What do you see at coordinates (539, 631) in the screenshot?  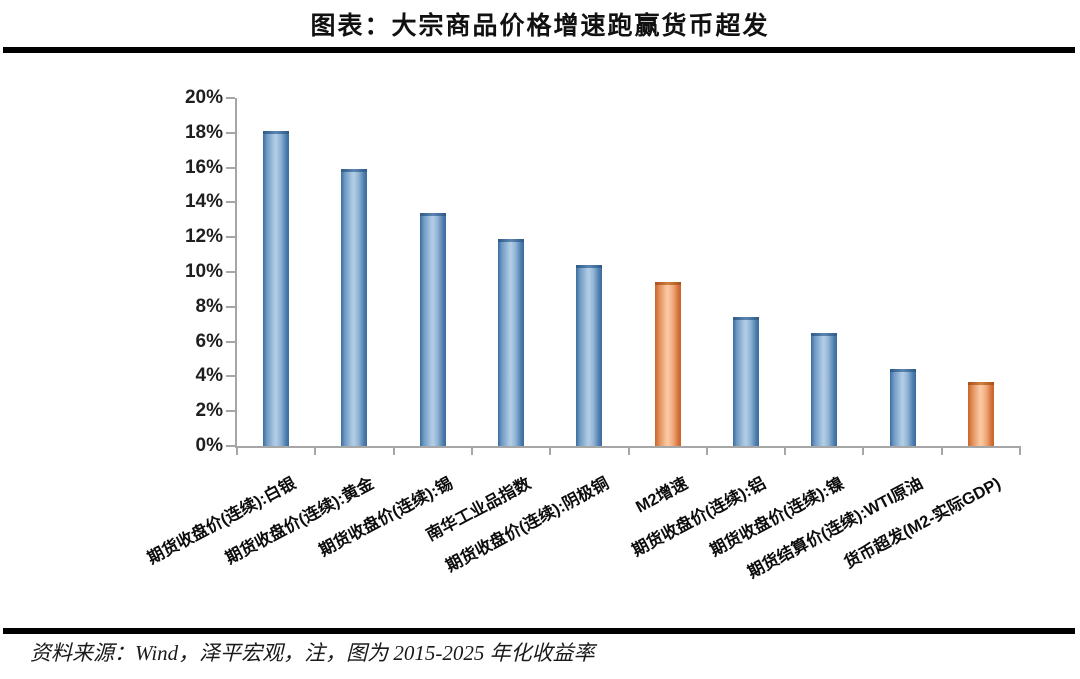 I see `bottom-divider` at bounding box center [539, 631].